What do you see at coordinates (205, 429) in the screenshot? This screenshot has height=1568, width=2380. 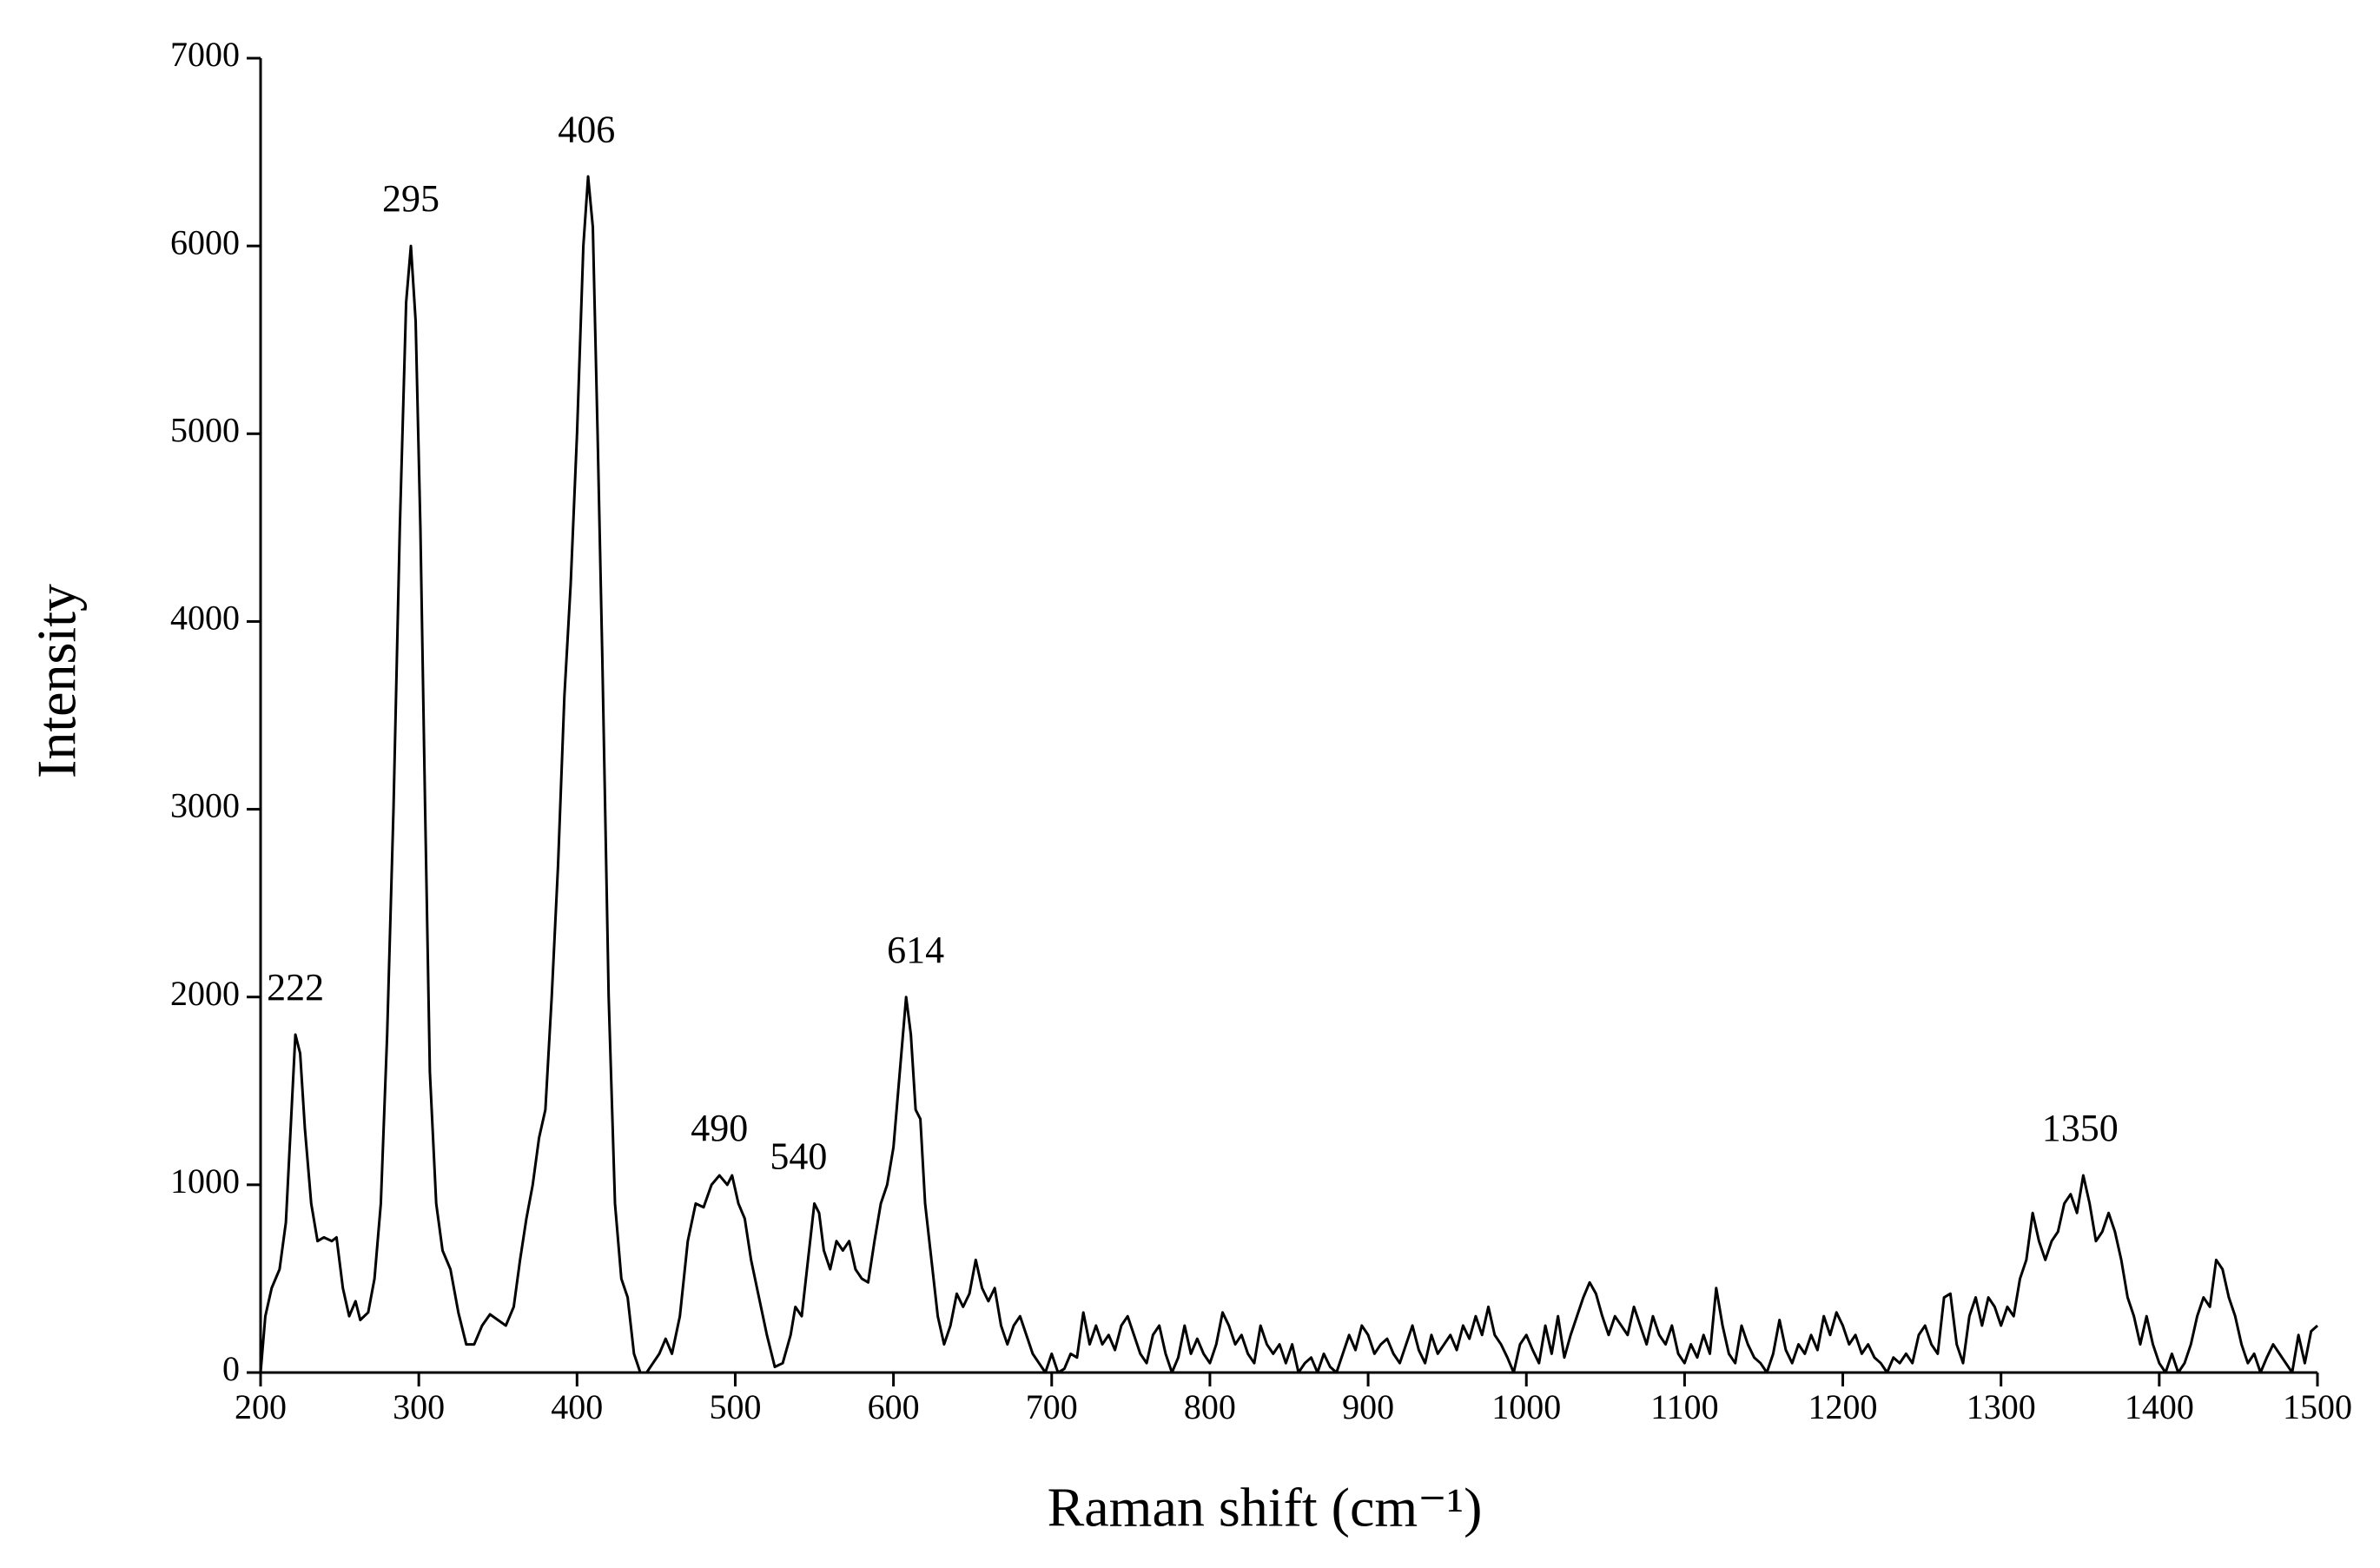 I see `y-tick-label: 5000` at bounding box center [205, 429].